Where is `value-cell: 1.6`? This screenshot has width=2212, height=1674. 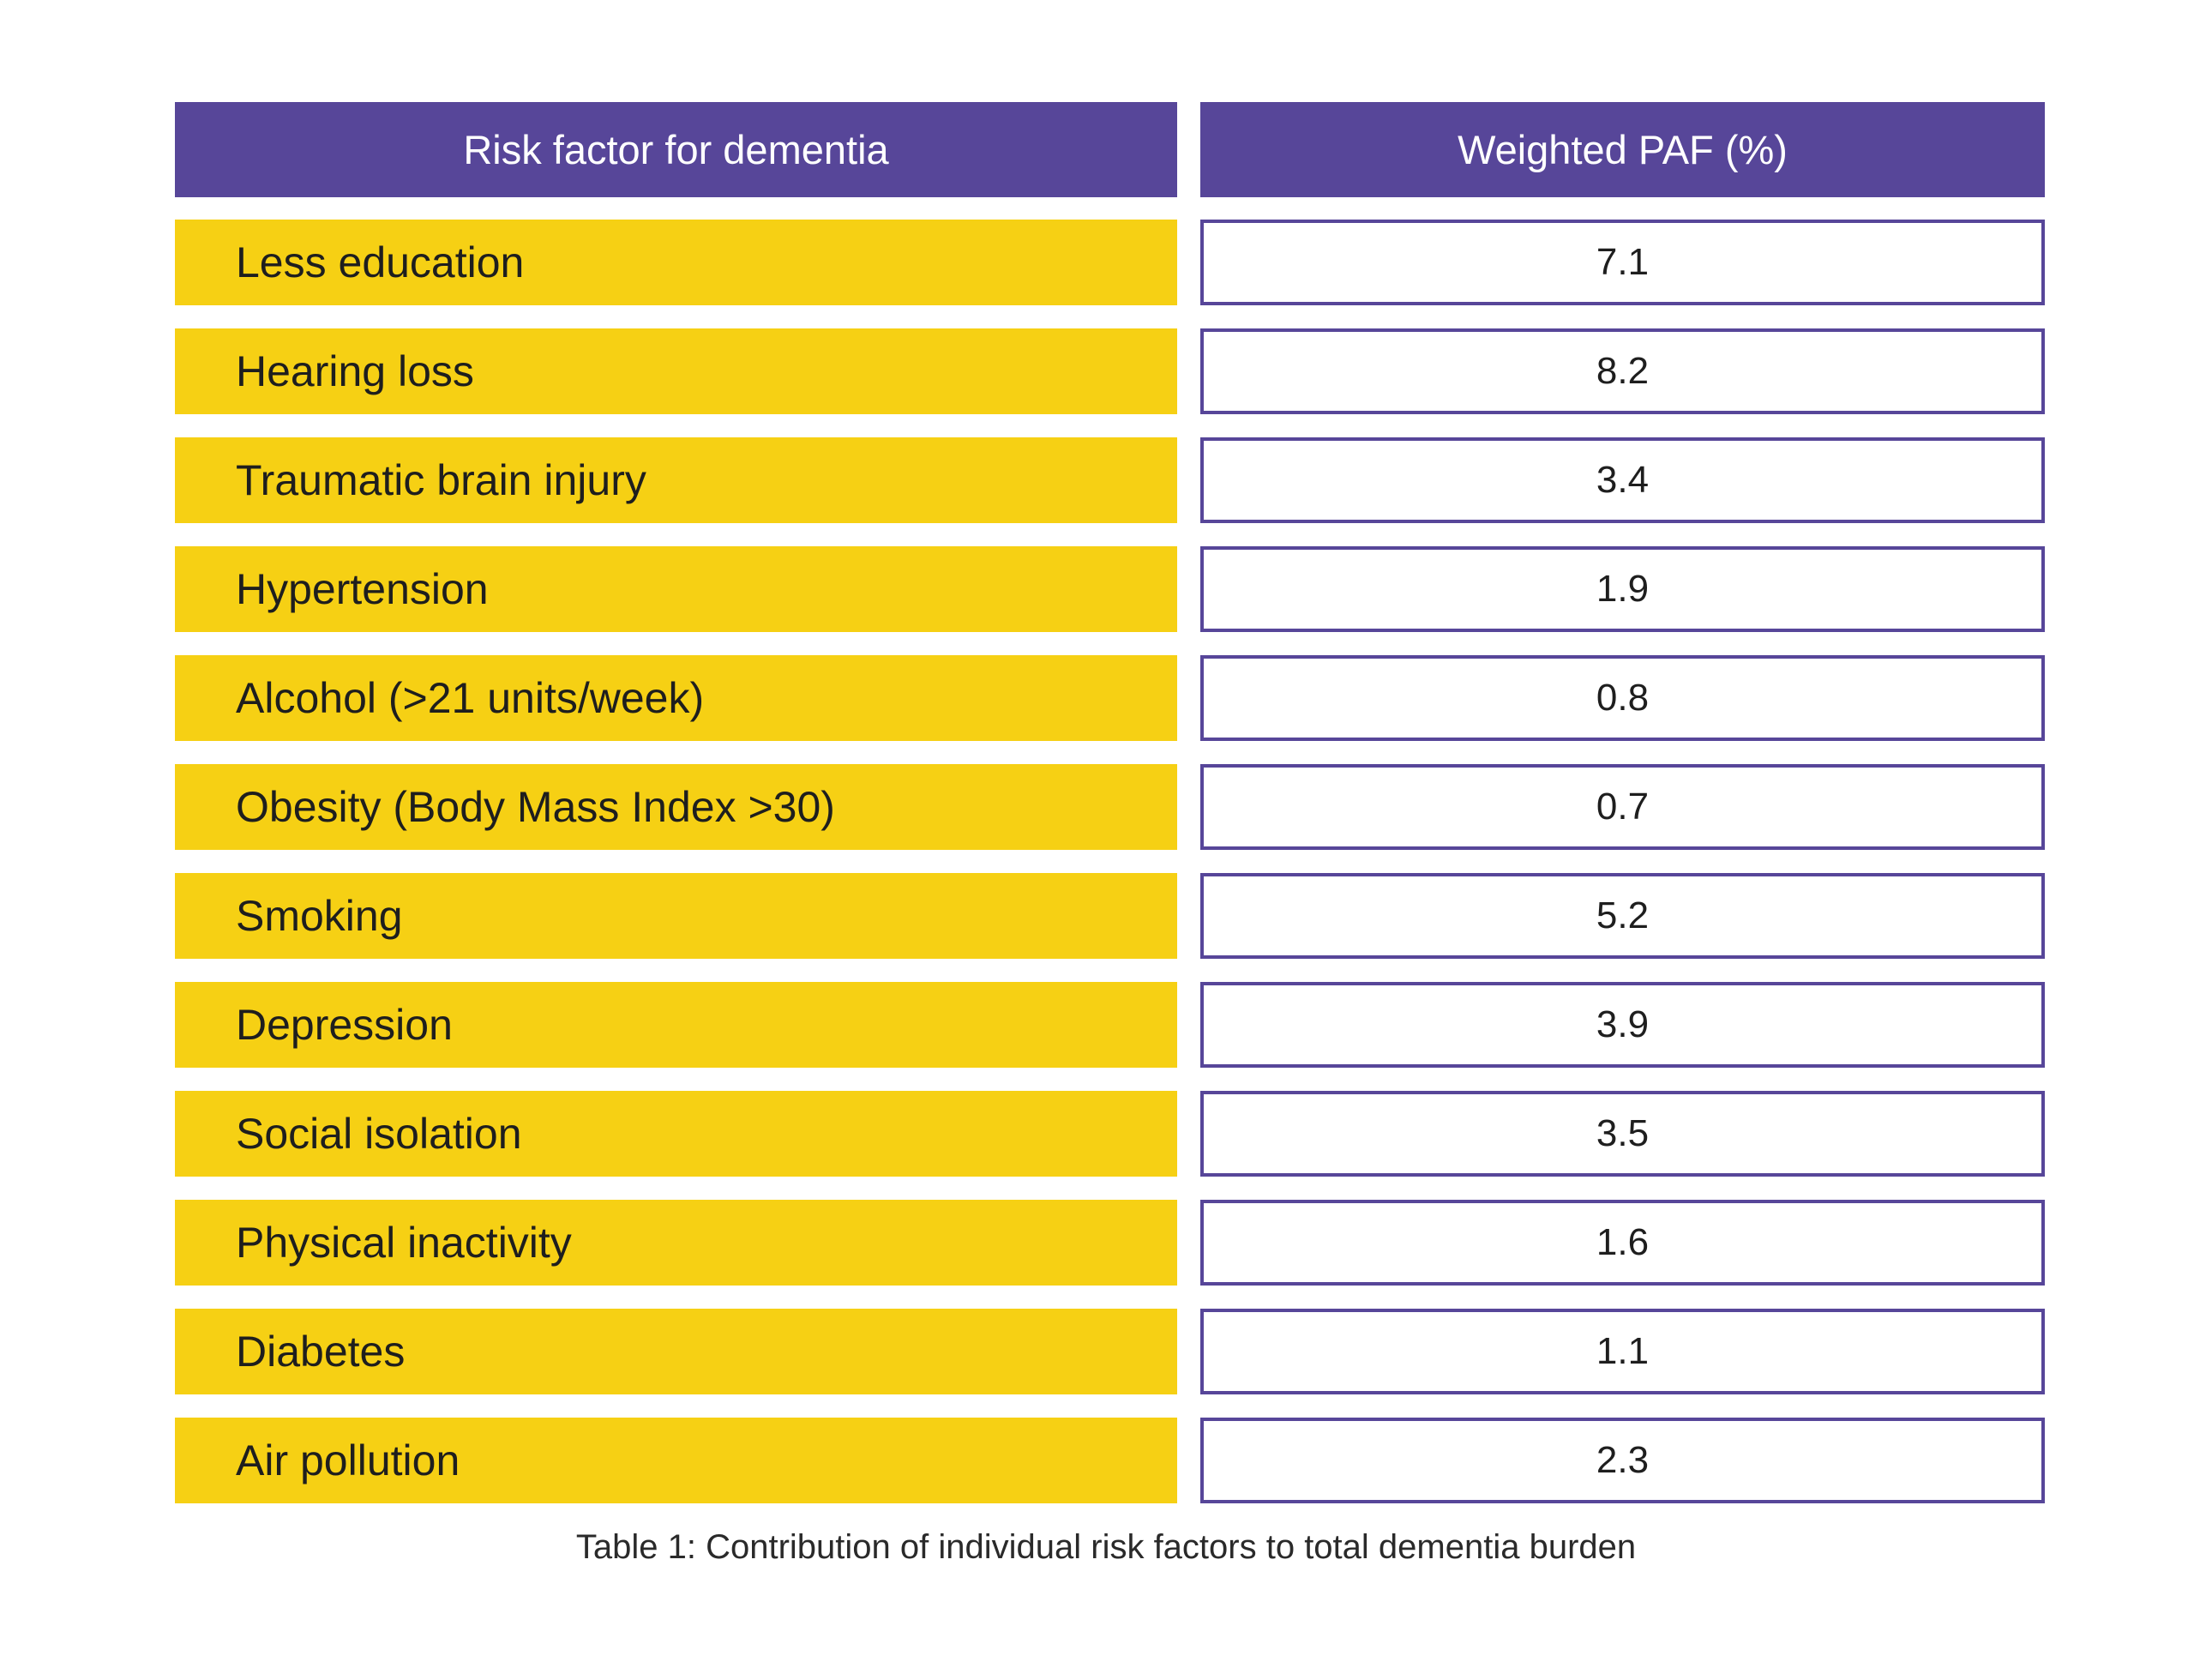 value-cell: 1.6 is located at coordinates (1622, 1243).